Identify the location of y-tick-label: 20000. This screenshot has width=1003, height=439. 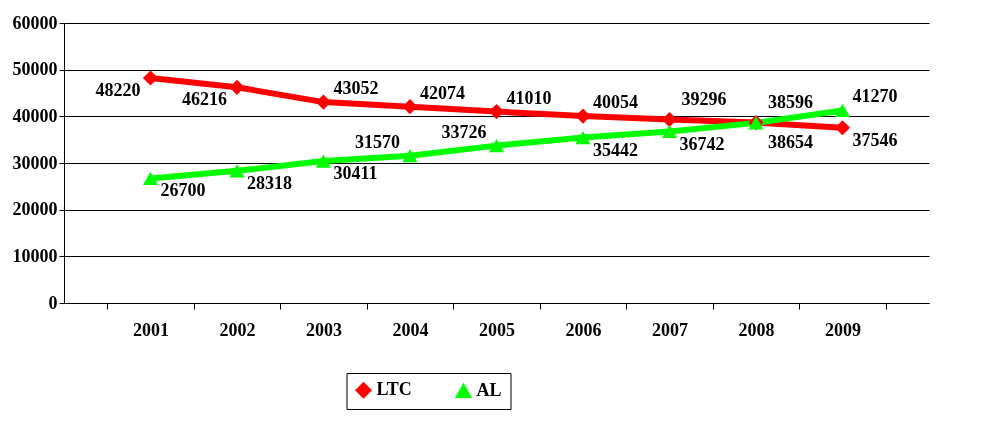
(35, 209).